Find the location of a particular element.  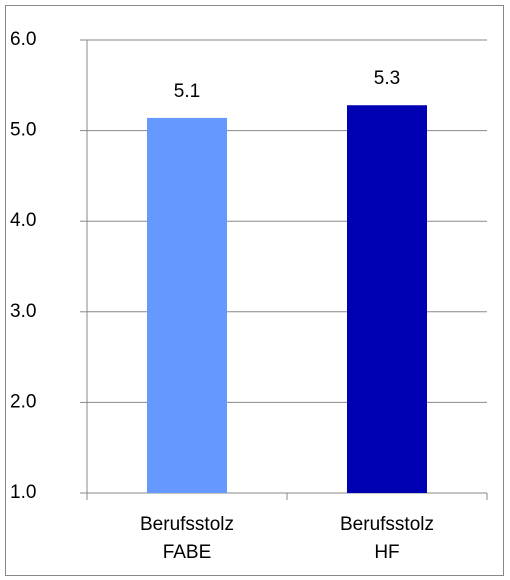

y-tick-label: 4.0 is located at coordinates (23, 220).